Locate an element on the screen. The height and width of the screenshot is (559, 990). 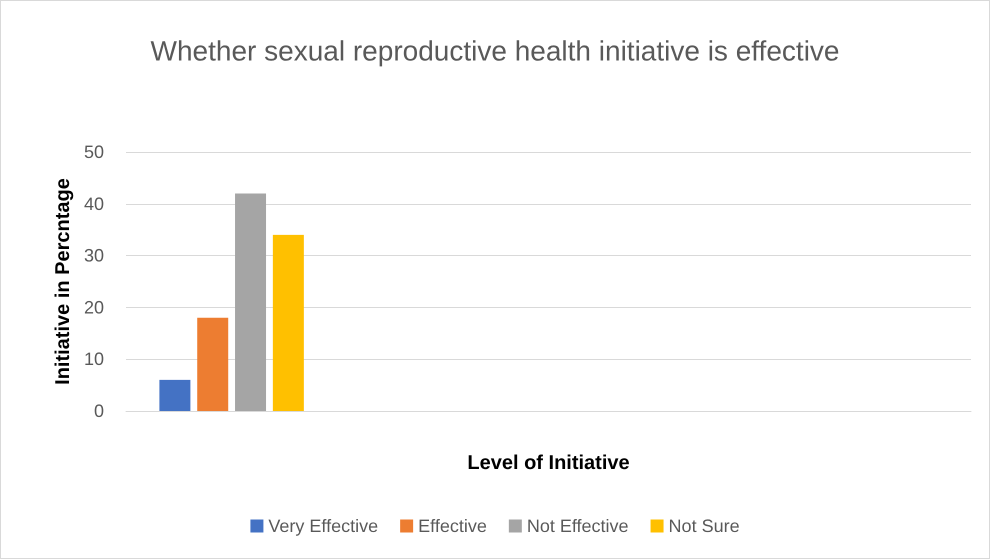
chart-title: Whether sexual reproductive health initiative is effective is located at coordinates (495, 51).